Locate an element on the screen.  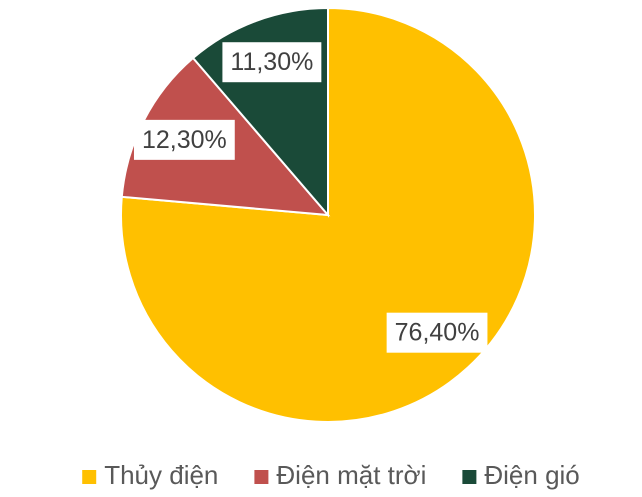
data-label: 11,30% is located at coordinates (271, 62).